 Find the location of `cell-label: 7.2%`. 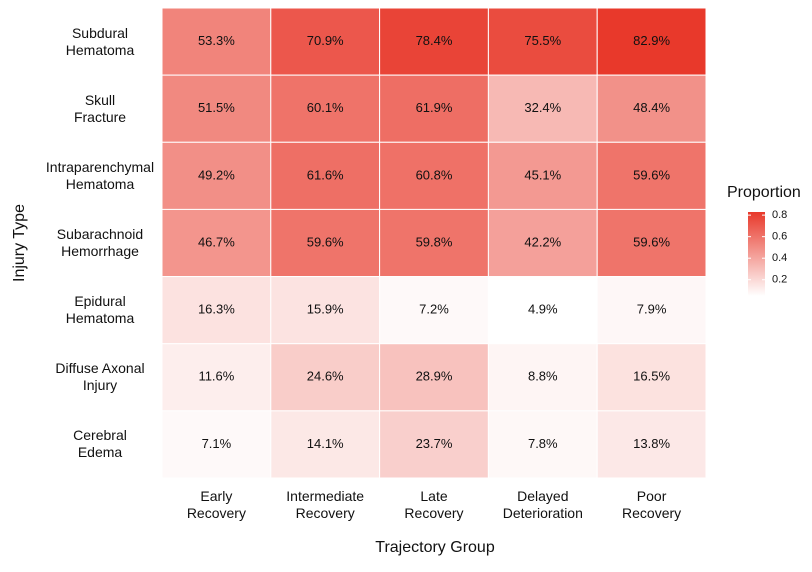

cell-label: 7.2% is located at coordinates (434, 309).